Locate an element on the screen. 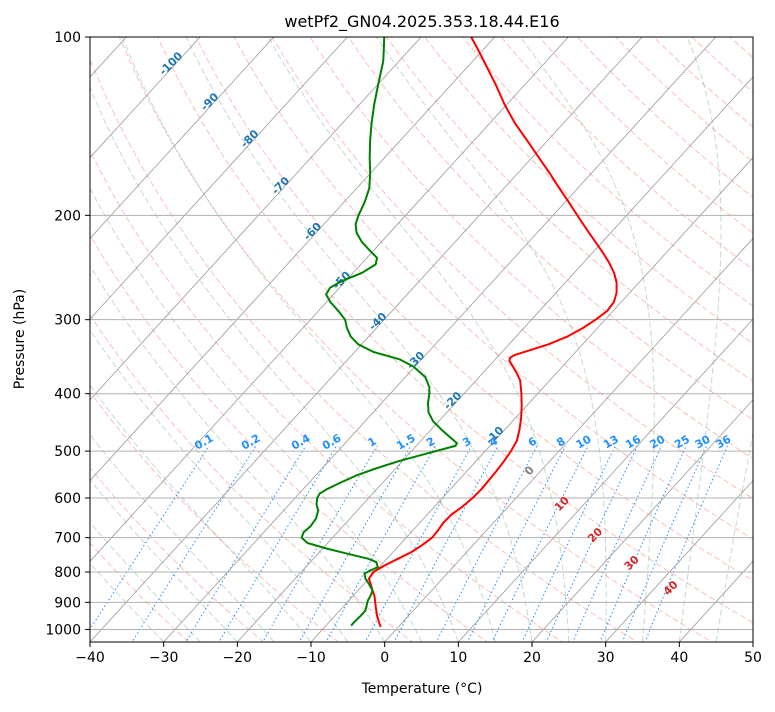 Image resolution: width=775 pixels, height=712 pixels. y-tick-label: 200 is located at coordinates (67, 216).